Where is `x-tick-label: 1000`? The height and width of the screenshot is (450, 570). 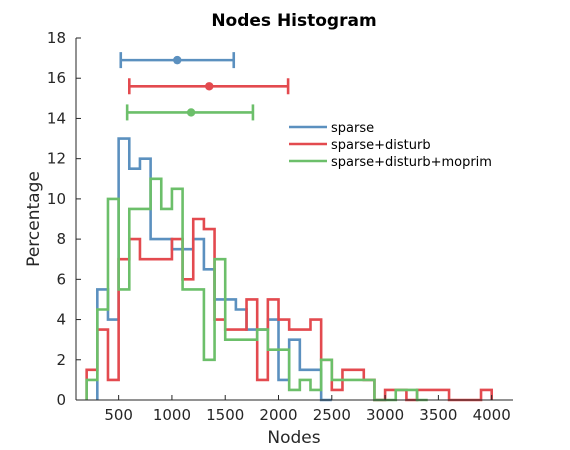
x-tick-label: 1000 is located at coordinates (172, 415).